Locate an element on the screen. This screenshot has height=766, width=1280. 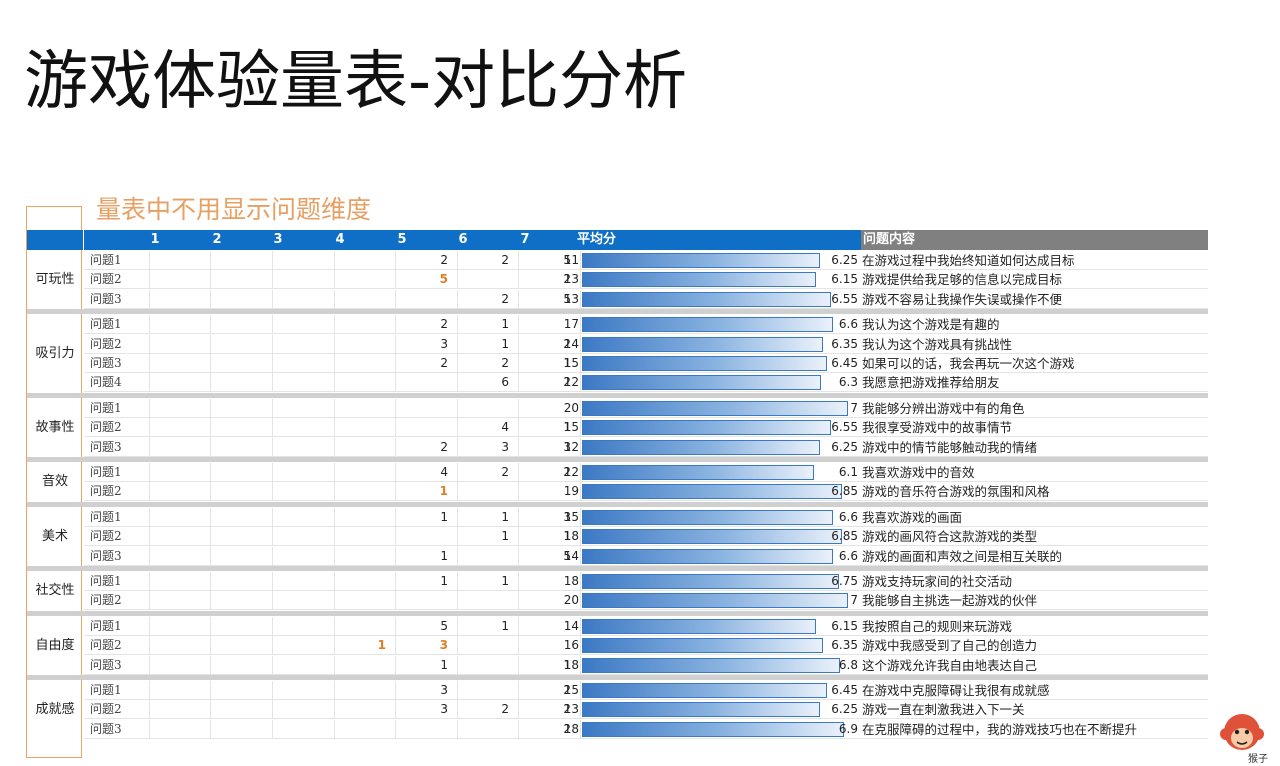
scale-count-7: 5 is located at coordinates (567, 260).